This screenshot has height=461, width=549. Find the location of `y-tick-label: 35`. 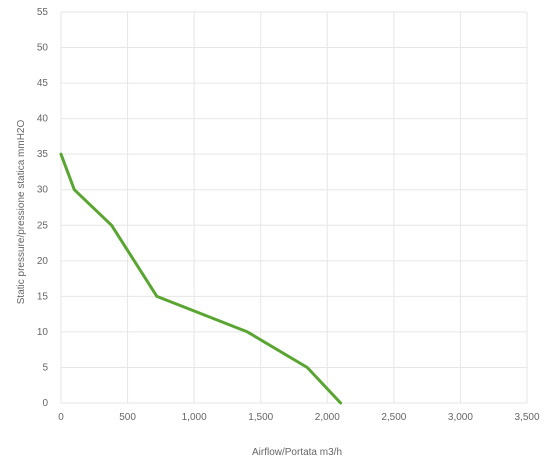

y-tick-label: 35 is located at coordinates (43, 154).